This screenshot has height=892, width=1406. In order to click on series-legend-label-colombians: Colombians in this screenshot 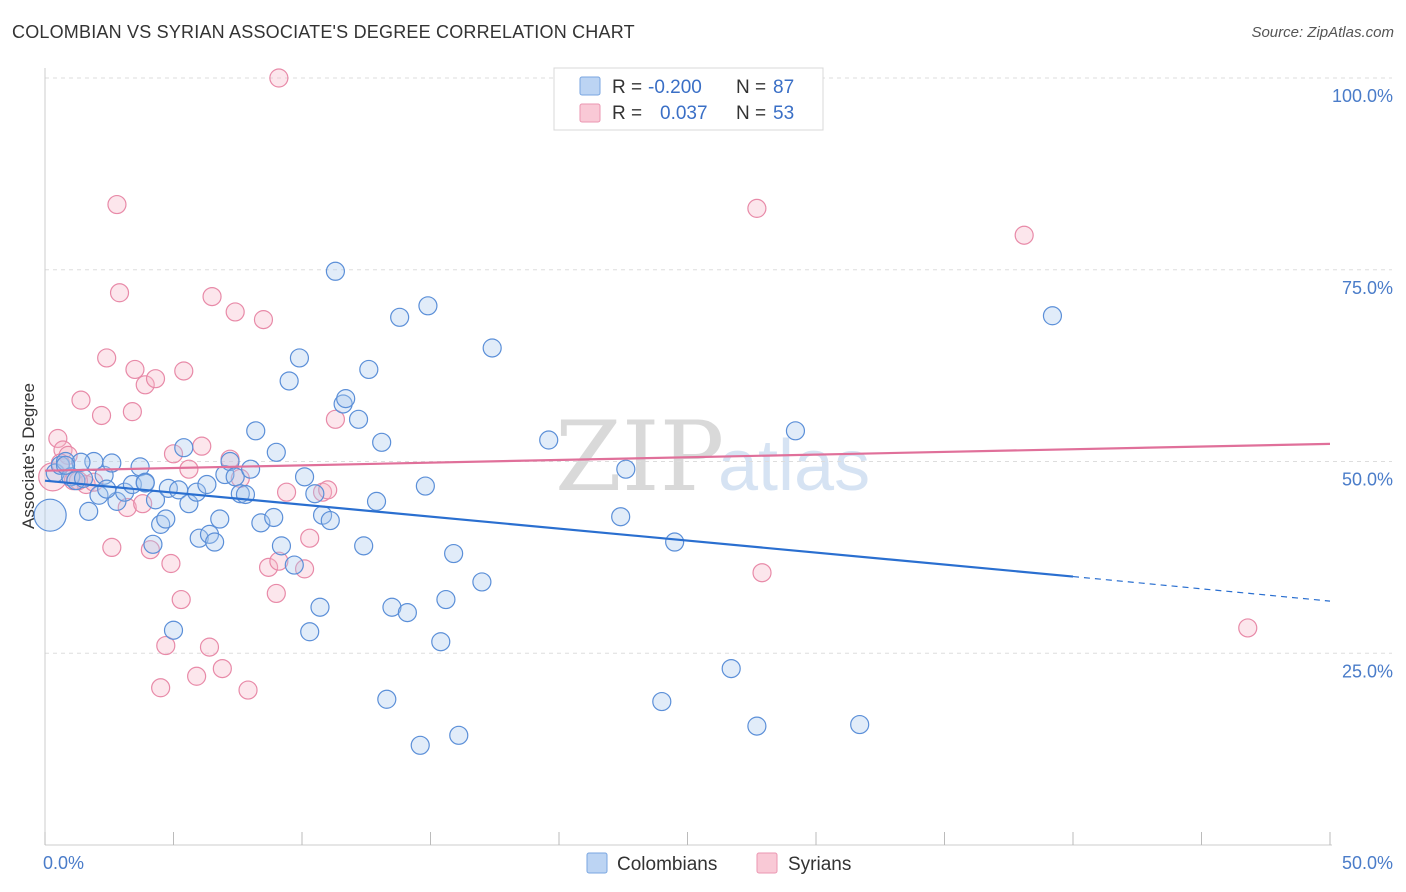, I will do `click(667, 864)`.